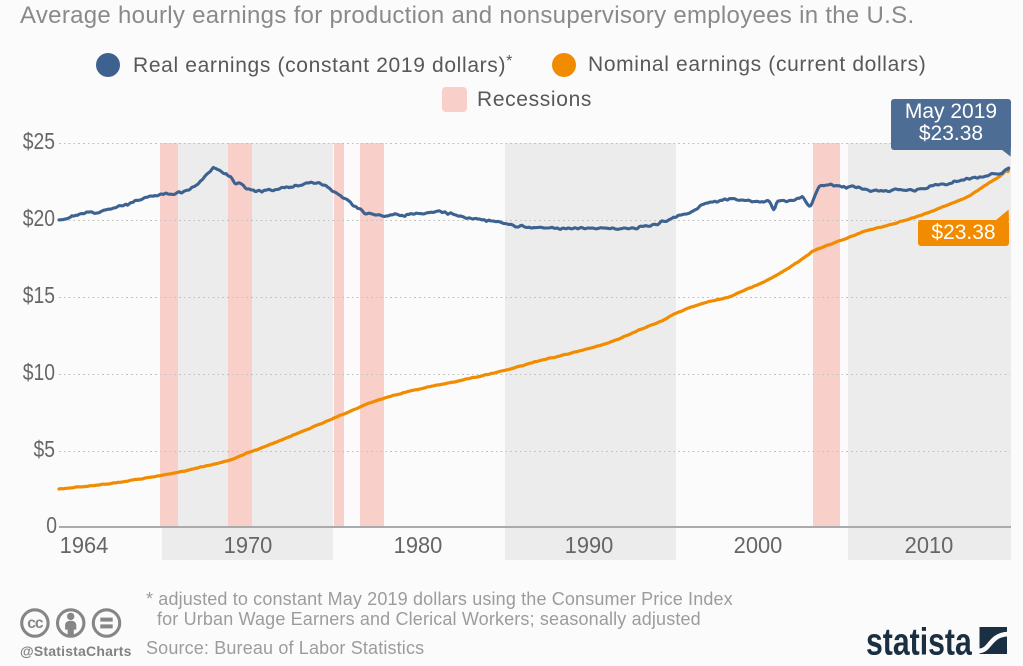 This screenshot has width=1023, height=666. What do you see at coordinates (35, 623) in the screenshot?
I see `svg-text: cc` at bounding box center [35, 623].